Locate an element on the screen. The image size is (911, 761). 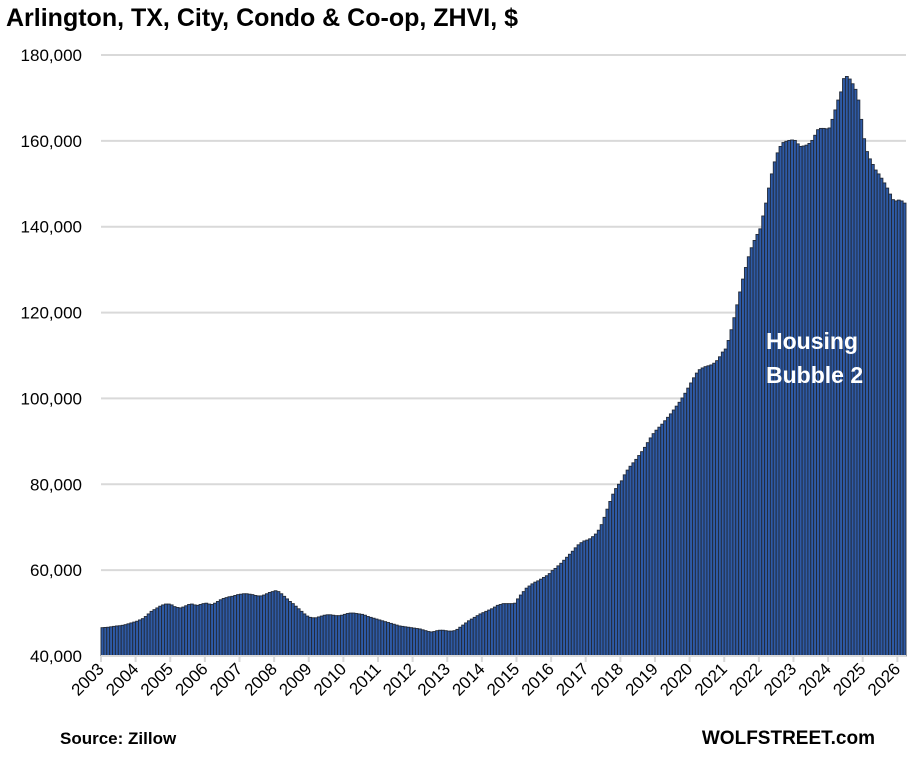
x-tick-label: 2005 is located at coordinates (157, 679).